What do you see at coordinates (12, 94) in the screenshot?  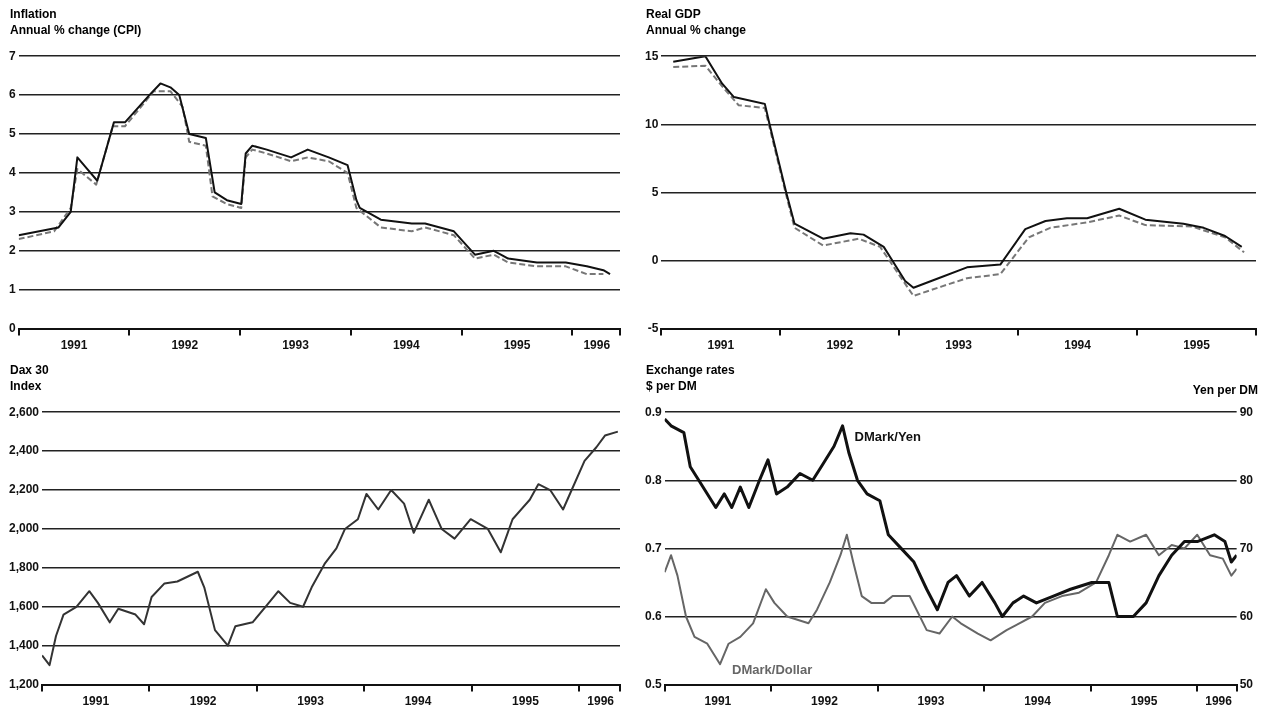 I see `y-tick-label: 6` at bounding box center [12, 94].